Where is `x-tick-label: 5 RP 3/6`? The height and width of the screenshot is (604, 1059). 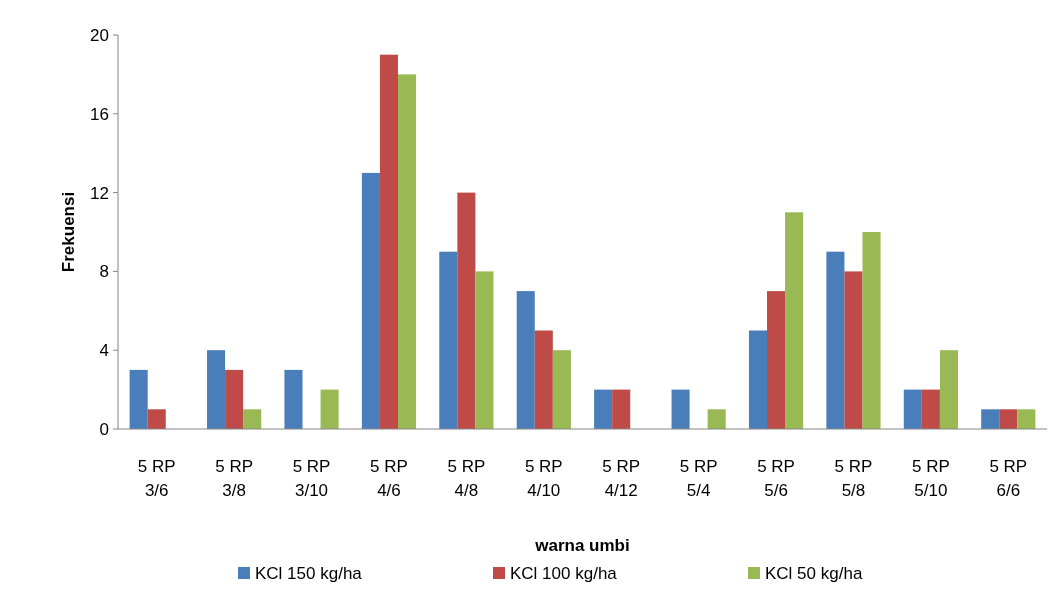 x-tick-label: 5 RP 3/6 is located at coordinates (156, 478).